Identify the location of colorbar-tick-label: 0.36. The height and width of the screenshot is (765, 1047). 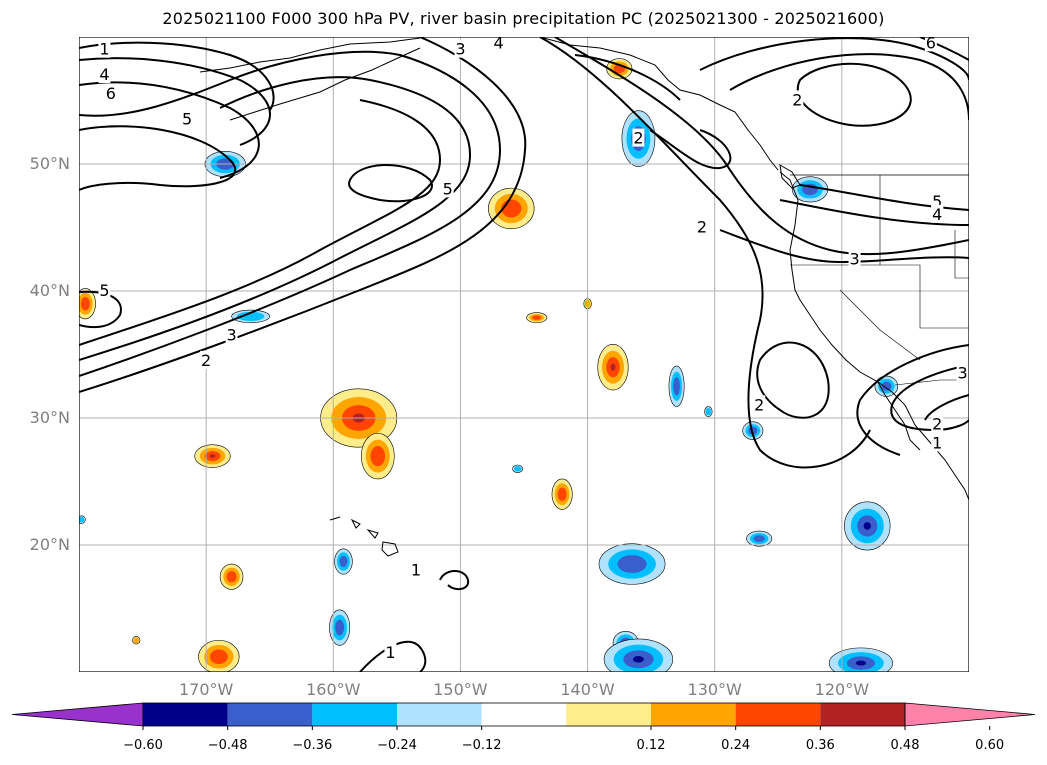
(820, 745).